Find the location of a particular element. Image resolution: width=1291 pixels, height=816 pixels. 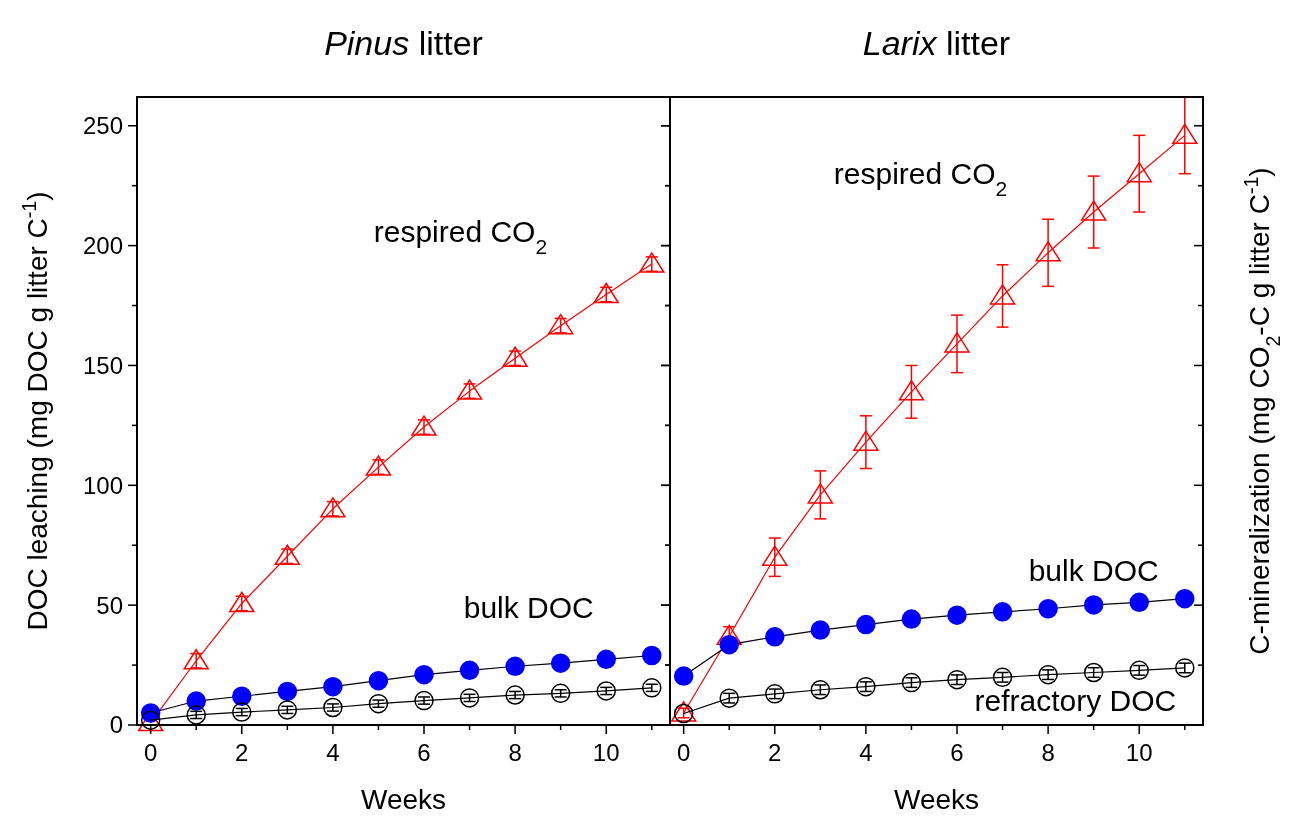

y-tick-label: 100 is located at coordinates (102, 485).